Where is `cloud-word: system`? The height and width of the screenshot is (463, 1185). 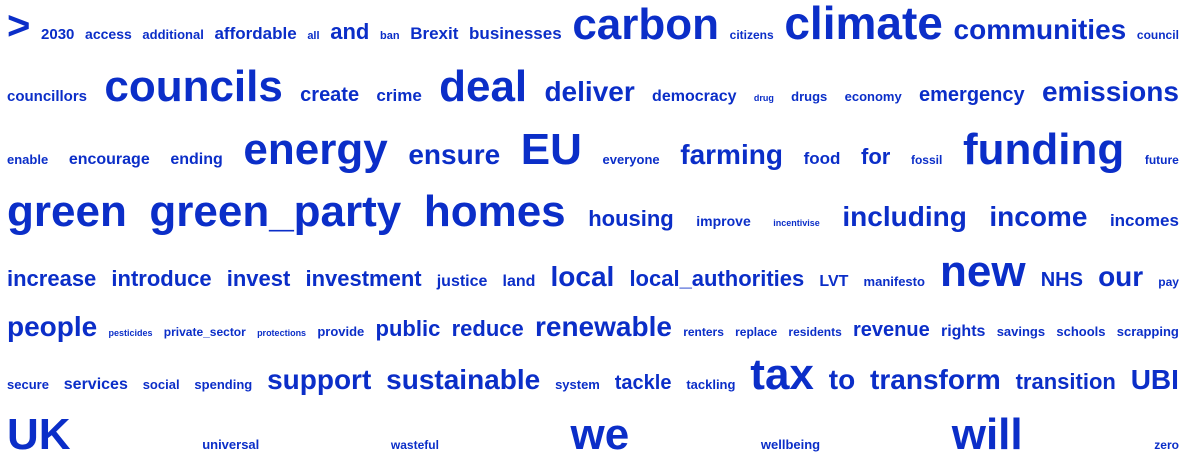 cloud-word: system is located at coordinates (577, 385).